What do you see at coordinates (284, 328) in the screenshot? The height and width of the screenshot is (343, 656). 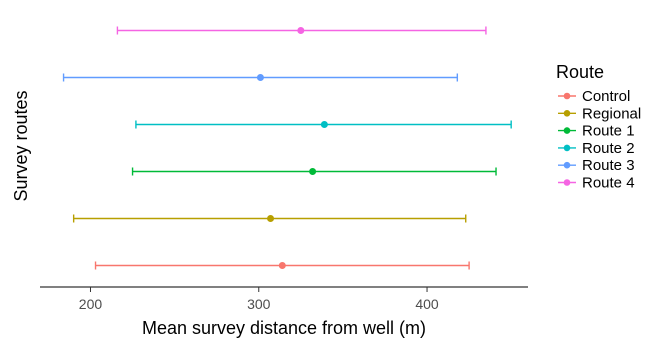 I see `x-axis-title: Mean survey distance from well (m)` at bounding box center [284, 328].